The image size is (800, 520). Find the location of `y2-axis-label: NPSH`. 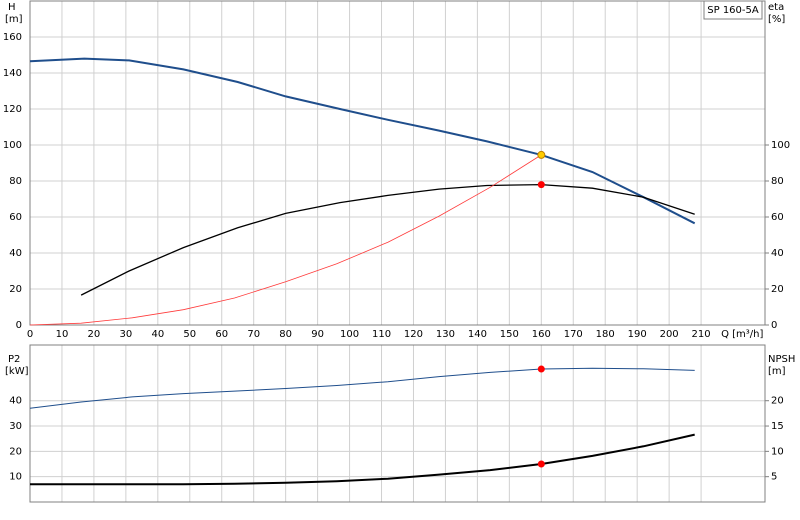

y2-axis-label: NPSH is located at coordinates (781, 359).